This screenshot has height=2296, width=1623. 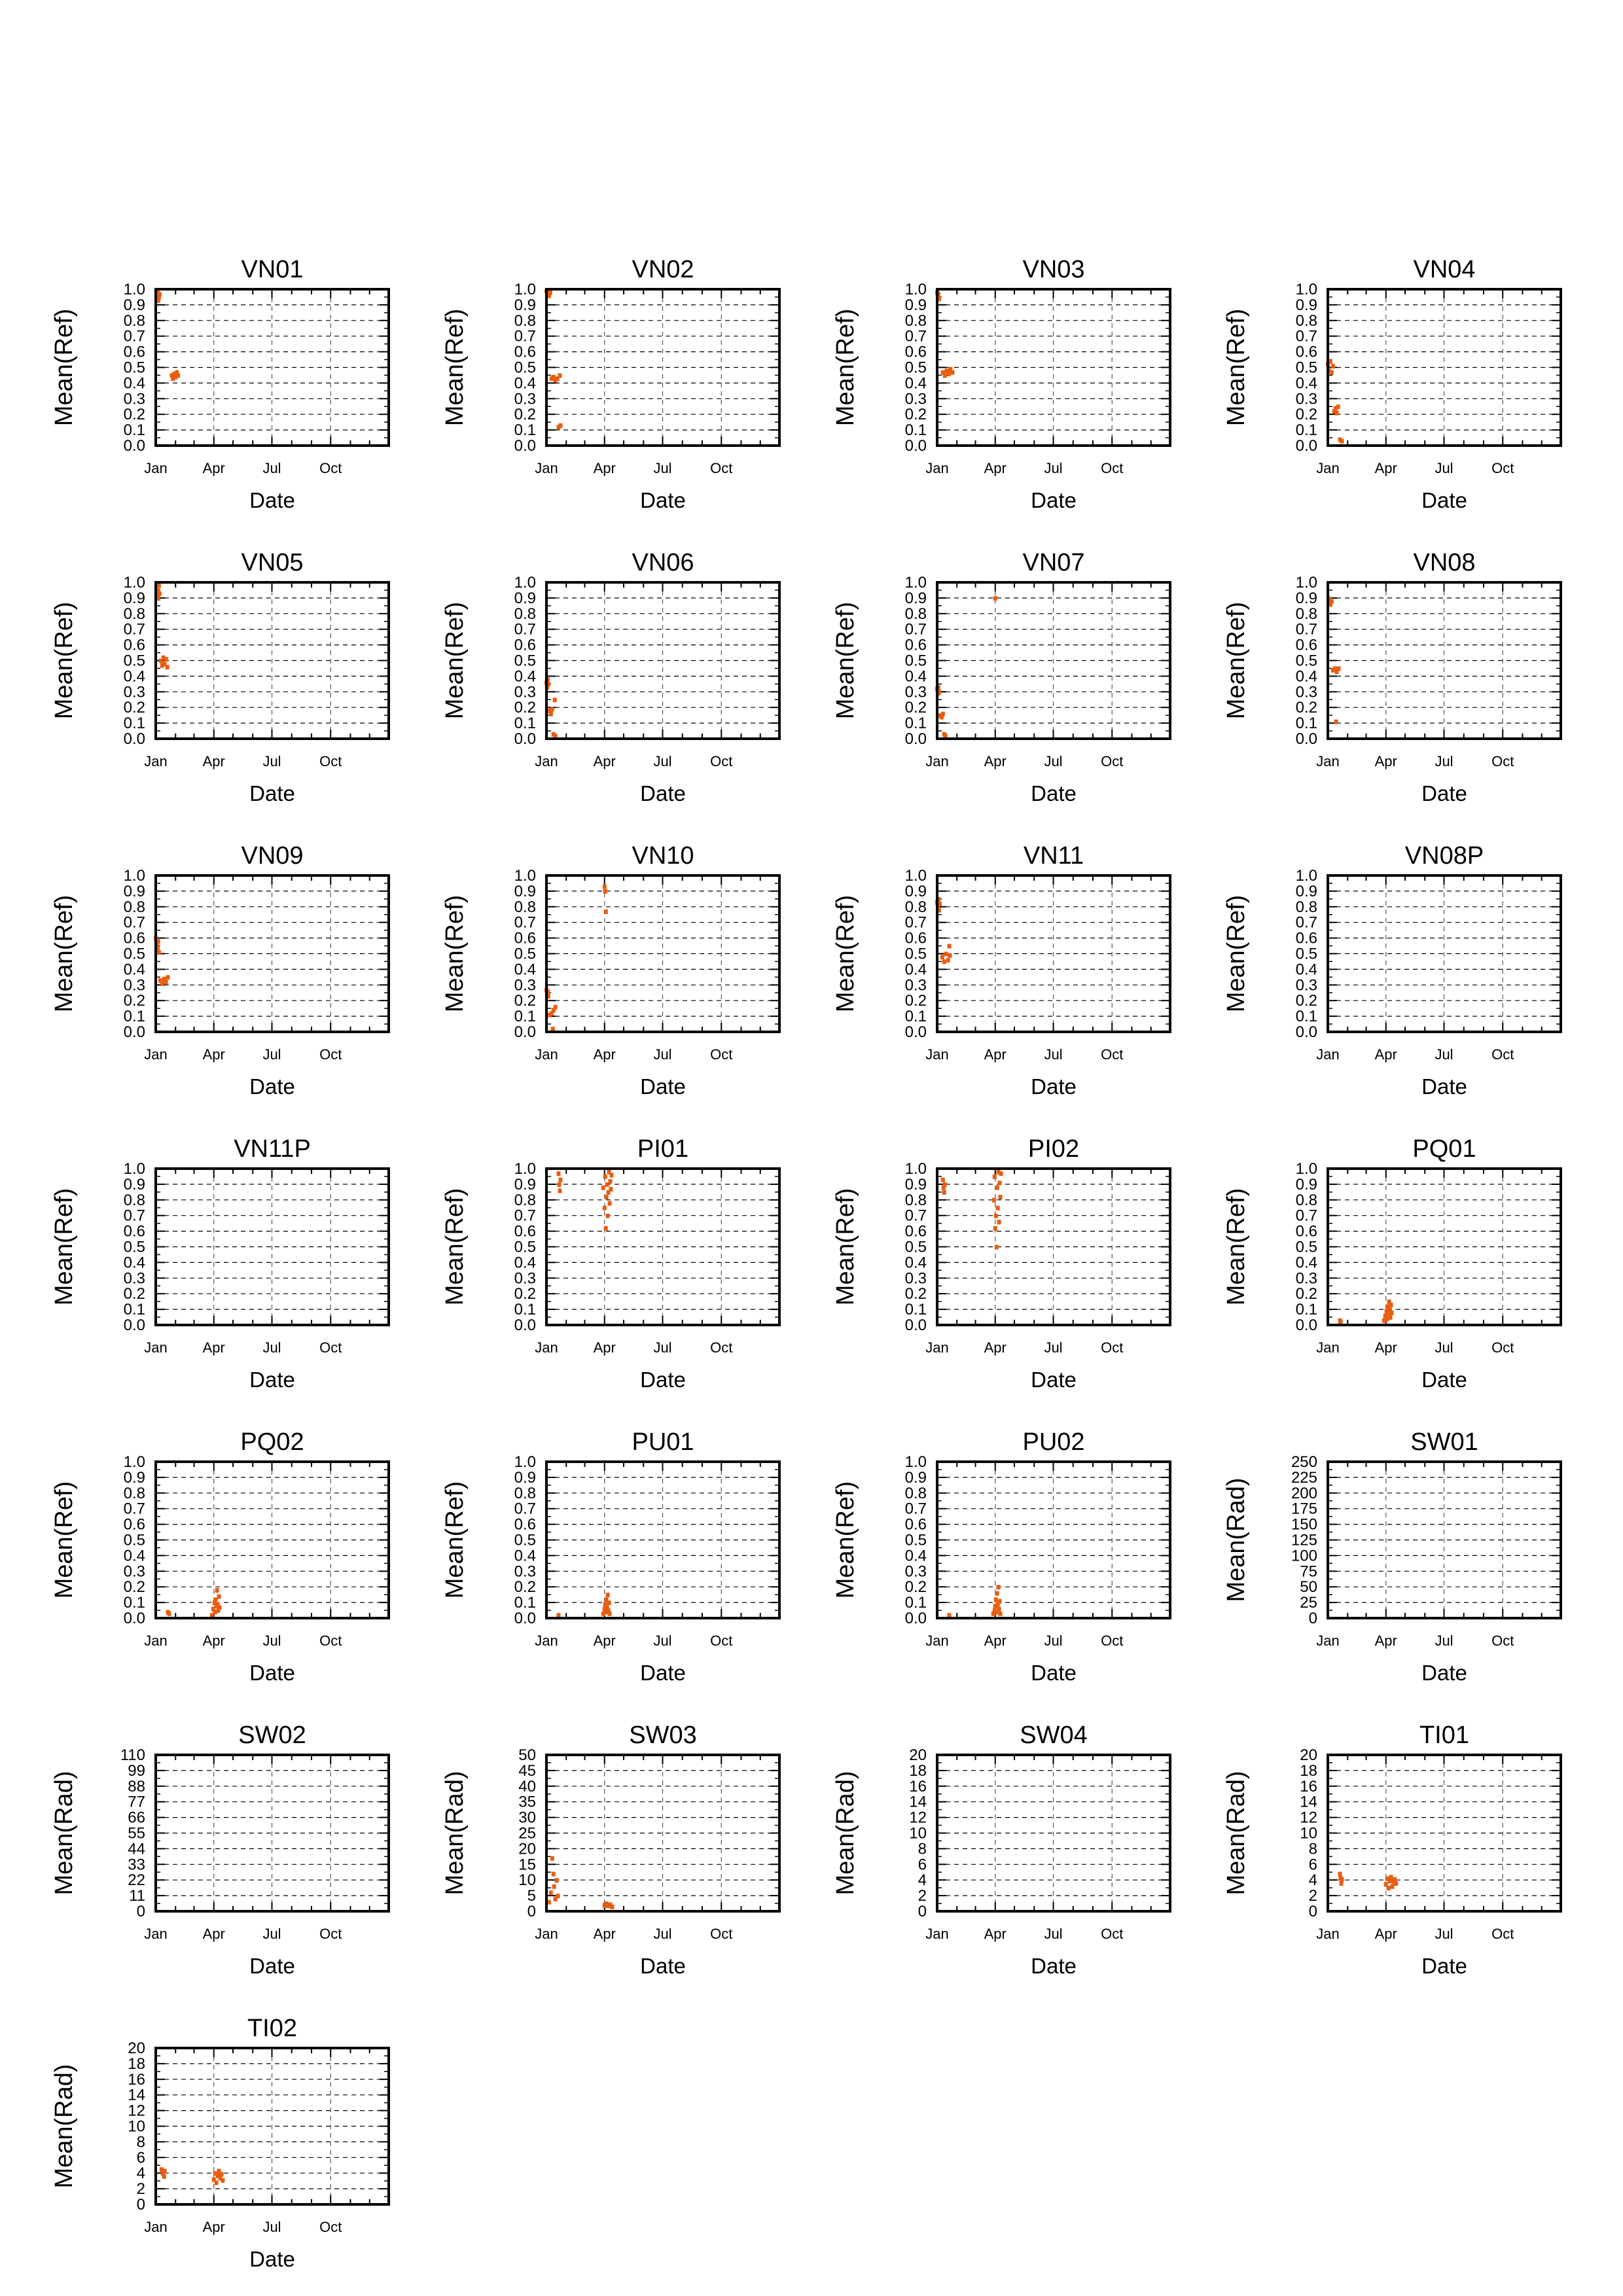 What do you see at coordinates (922, 1896) in the screenshot?
I see `y-tick-label: 2` at bounding box center [922, 1896].